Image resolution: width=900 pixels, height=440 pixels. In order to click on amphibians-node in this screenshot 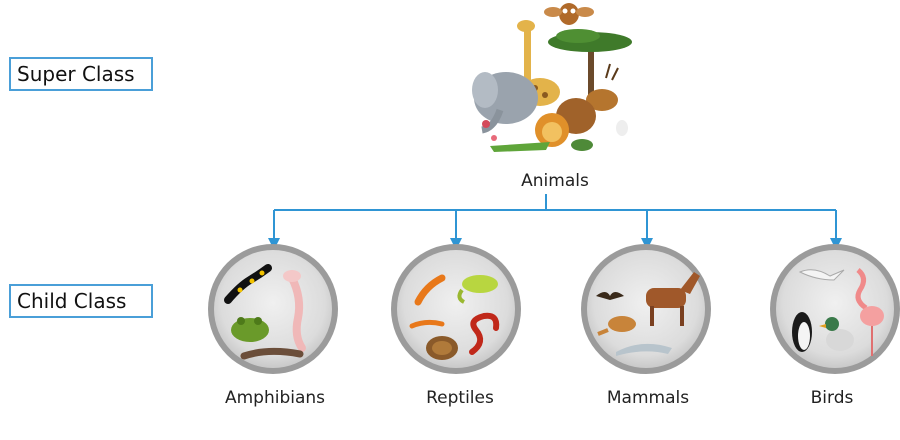, I will do `click(273, 309)`.